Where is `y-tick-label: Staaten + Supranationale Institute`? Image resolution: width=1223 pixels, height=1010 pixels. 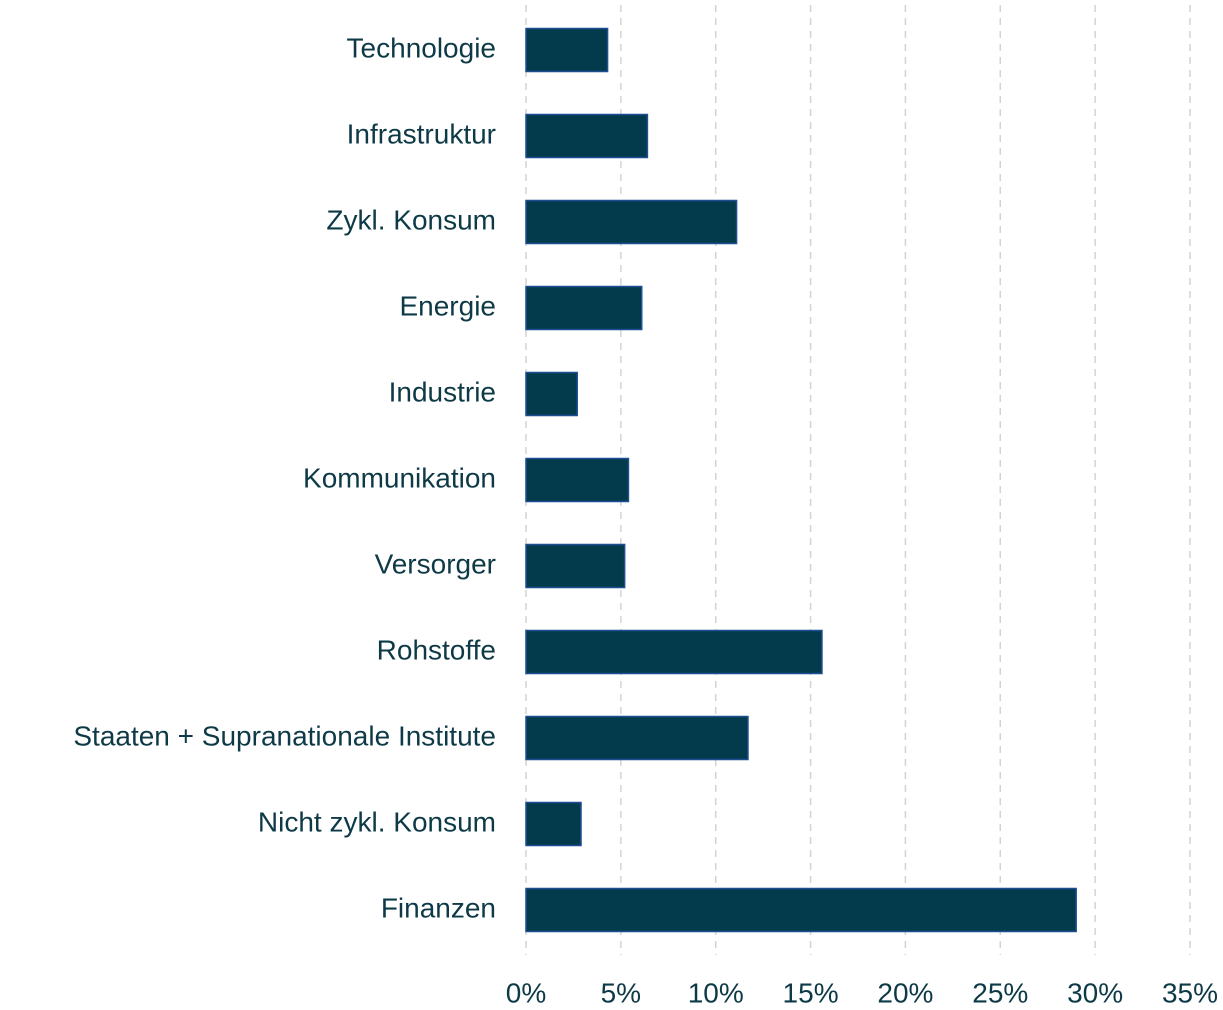 y-tick-label: Staaten + Supranationale Institute is located at coordinates (284, 735).